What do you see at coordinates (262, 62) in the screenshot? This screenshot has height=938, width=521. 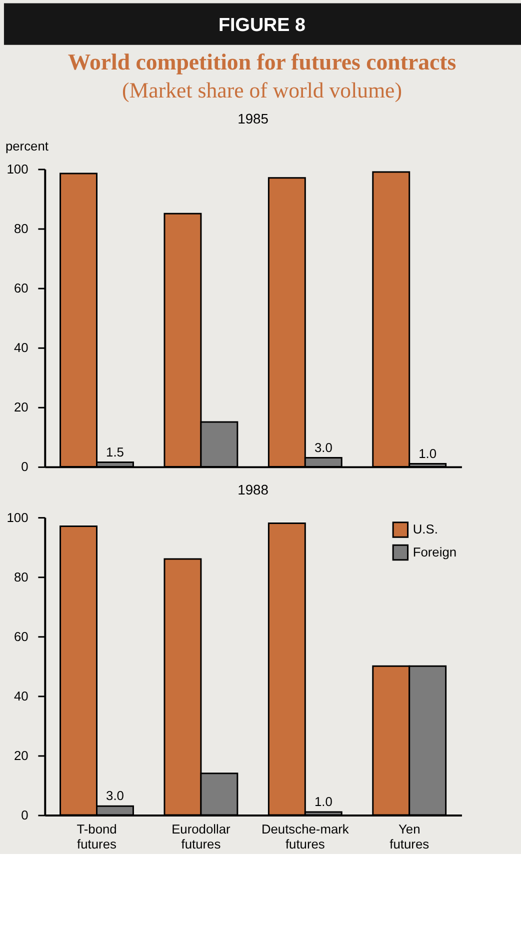 I see `text: World competition for futures contracts` at bounding box center [262, 62].